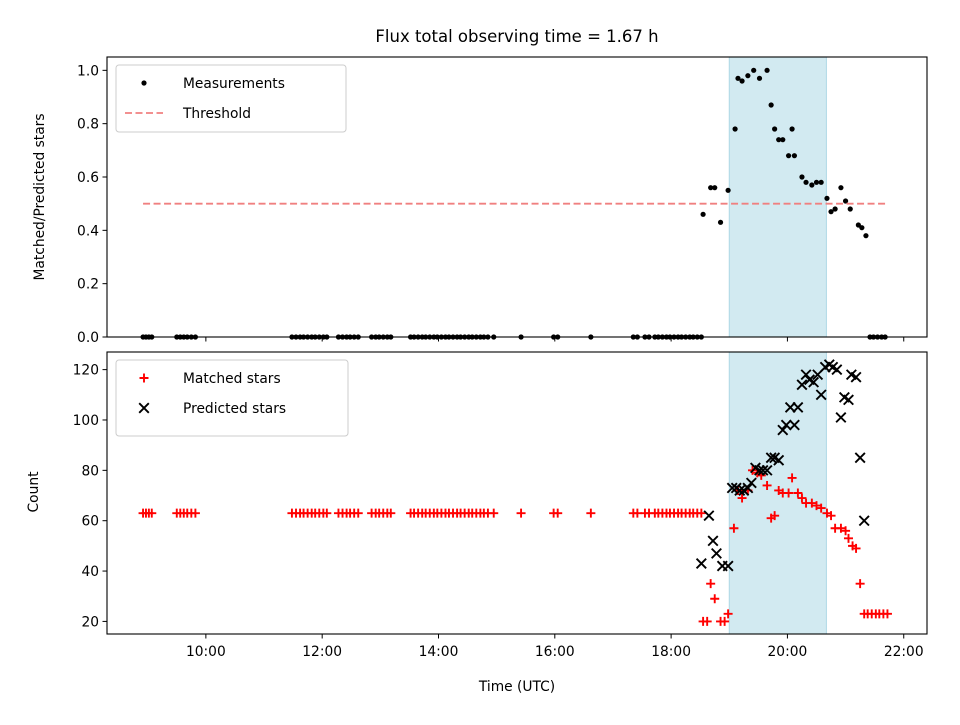  Describe the element at coordinates (904, 652) in the screenshot. I see `x-tick-label: 22:00` at that location.